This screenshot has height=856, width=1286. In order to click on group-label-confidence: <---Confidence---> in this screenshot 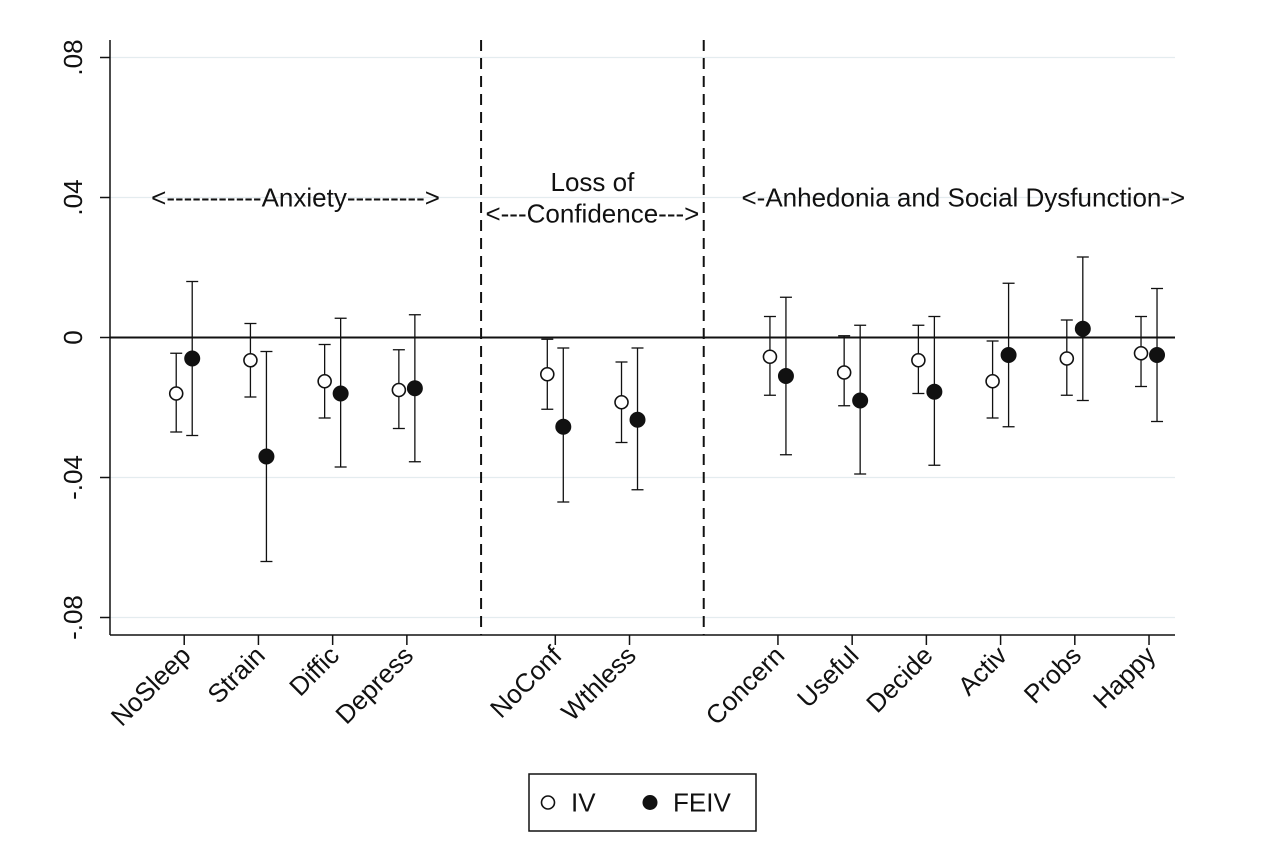, I will do `click(592, 213)`.